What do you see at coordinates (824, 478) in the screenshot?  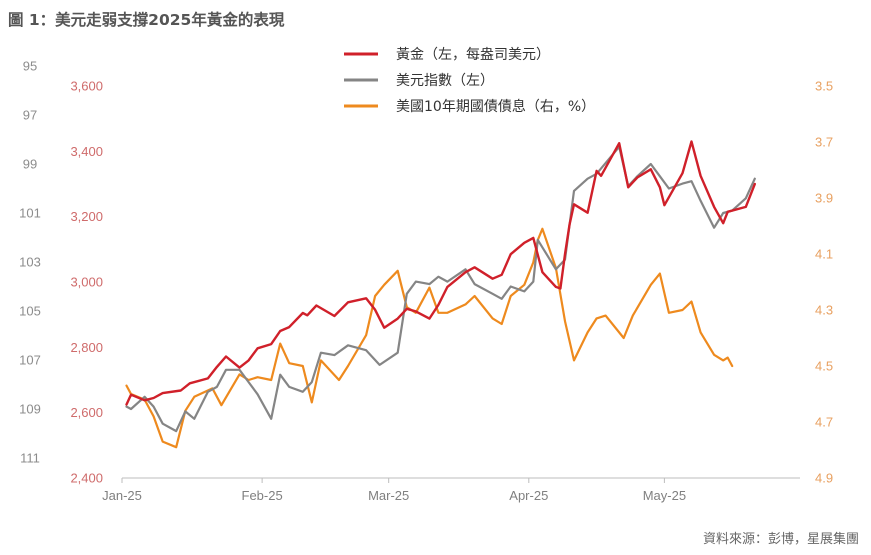 I see `yield-tick-label: 4.9` at bounding box center [824, 478].